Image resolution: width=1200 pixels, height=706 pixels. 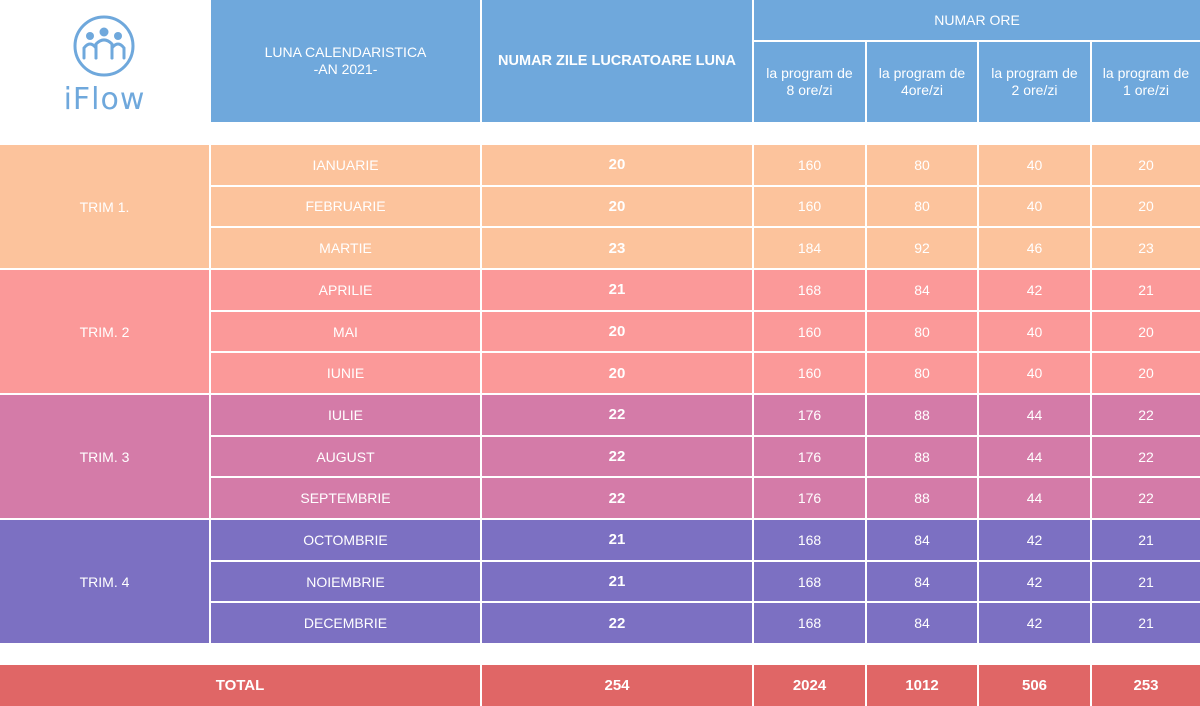 I want to click on header-zile-lucratoare: NUMAR ZILE LUCRATOARE LUNA, so click(x=617, y=61).